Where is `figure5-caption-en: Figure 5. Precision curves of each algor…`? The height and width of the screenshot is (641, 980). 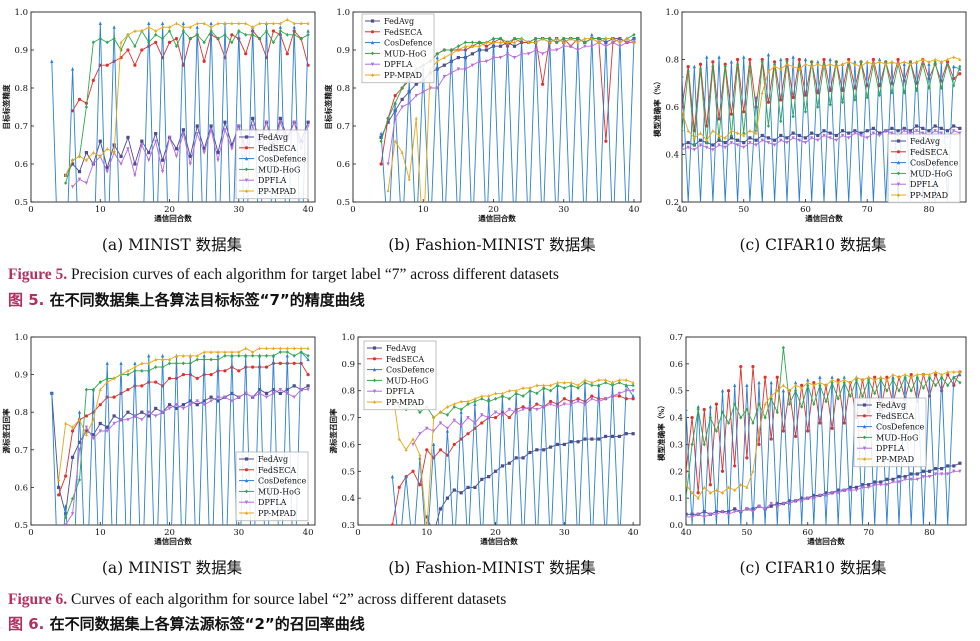 figure5-caption-en: Figure 5. Precision curves of each algor… is located at coordinates (283, 275).